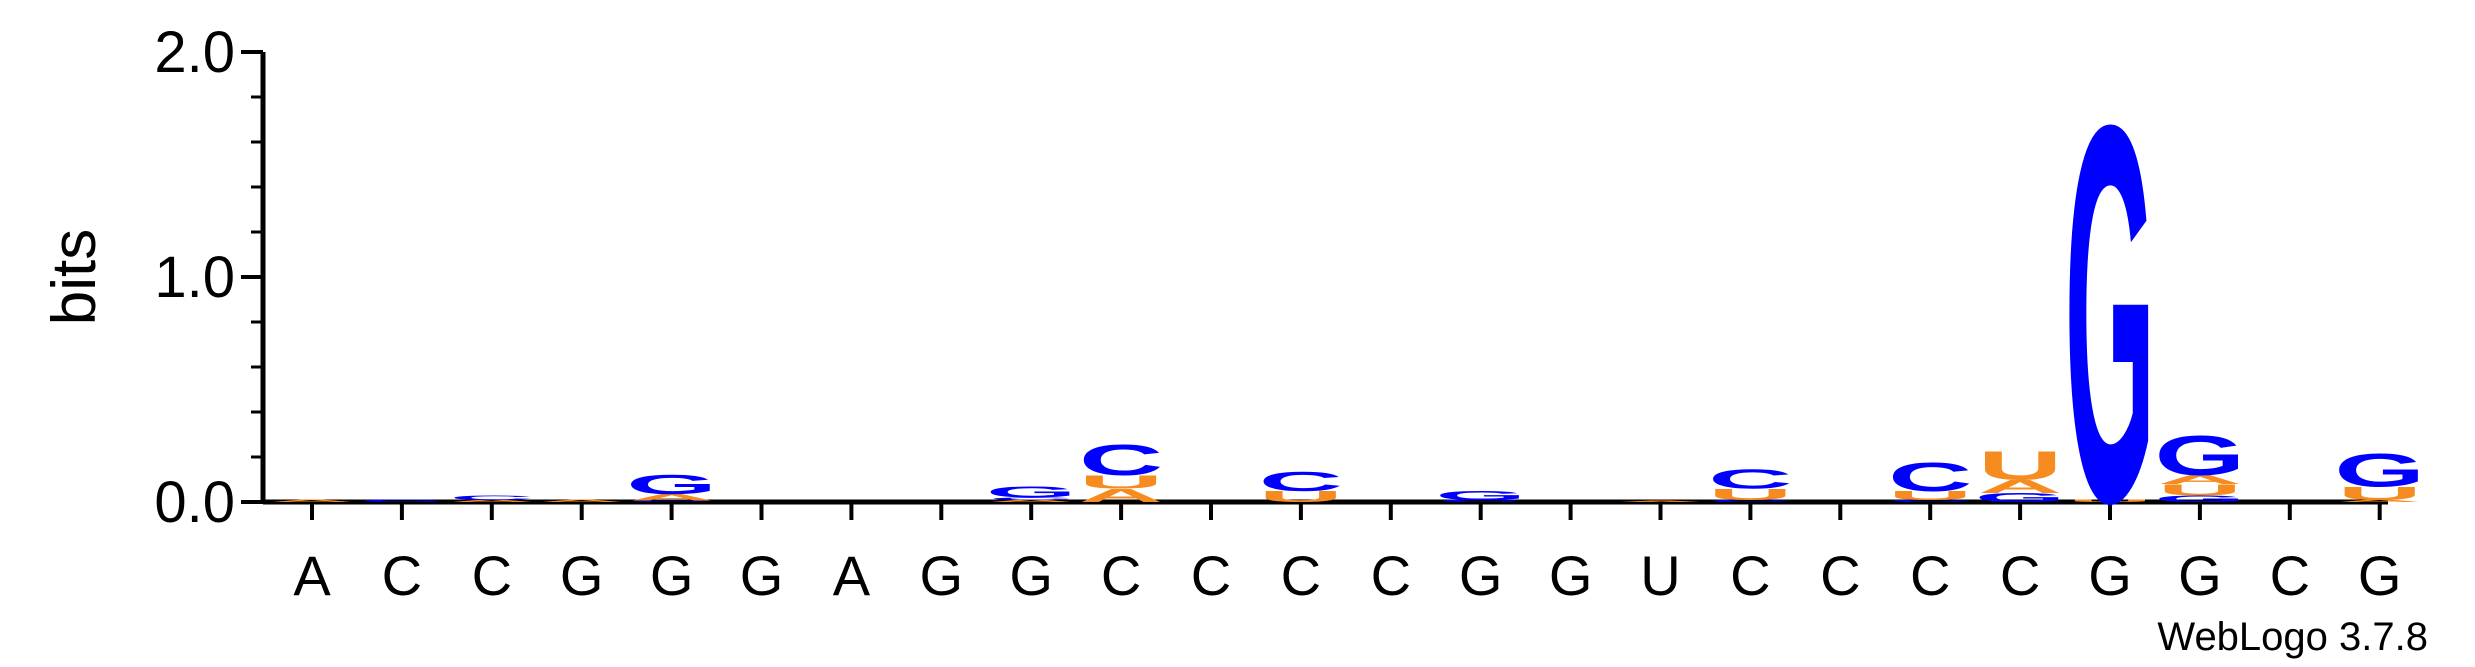  I want to click on letter-stack: CAG, so click(671, 485).